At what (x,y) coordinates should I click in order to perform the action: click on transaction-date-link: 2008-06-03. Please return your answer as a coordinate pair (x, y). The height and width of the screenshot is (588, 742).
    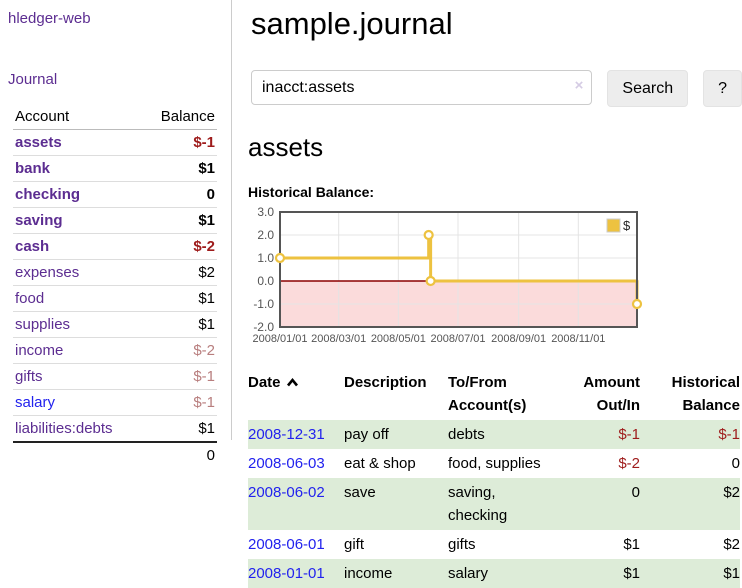
    Looking at the image, I should click on (286, 463).